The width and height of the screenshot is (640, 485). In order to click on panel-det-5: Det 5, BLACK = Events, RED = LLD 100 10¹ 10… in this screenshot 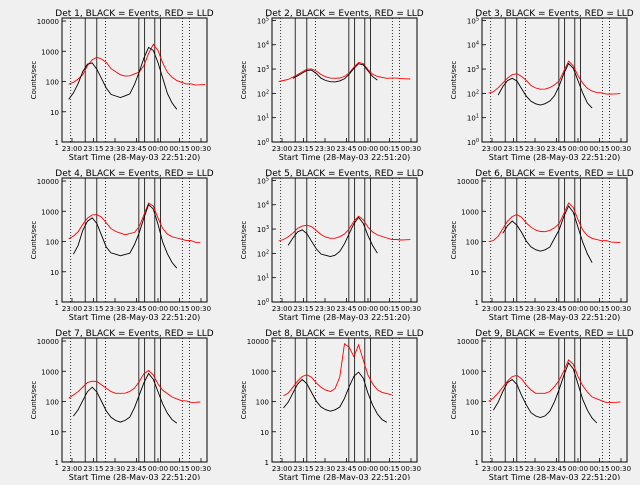, I will do `click(332, 245)`.